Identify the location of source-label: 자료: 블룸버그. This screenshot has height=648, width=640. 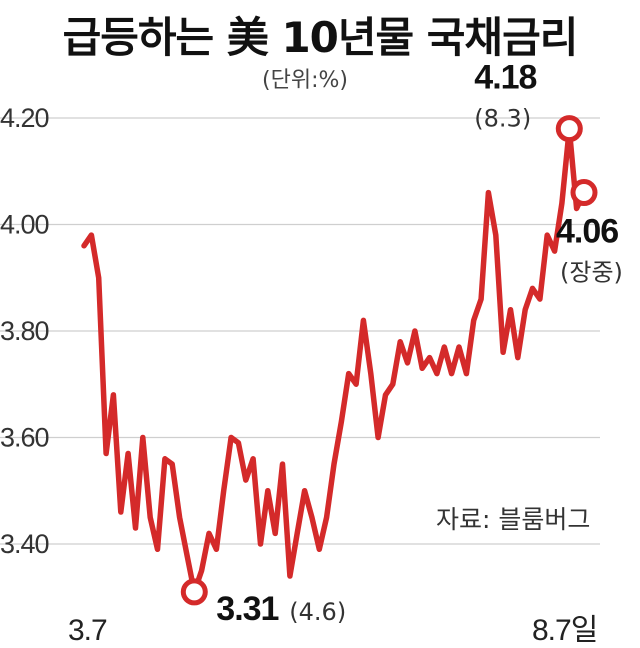
(513, 519).